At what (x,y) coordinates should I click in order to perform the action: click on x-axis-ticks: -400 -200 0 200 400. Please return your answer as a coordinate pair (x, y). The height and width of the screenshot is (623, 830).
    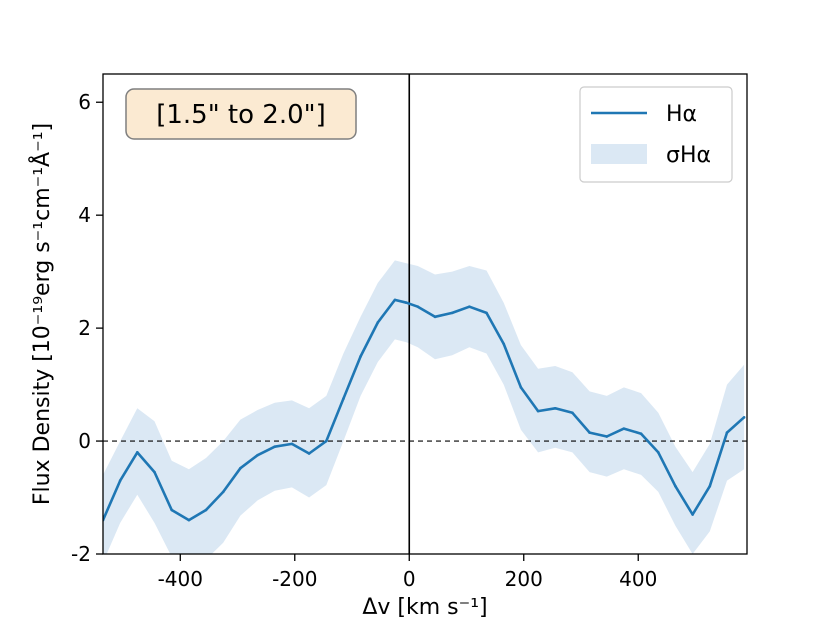
    Looking at the image, I should click on (407, 572).